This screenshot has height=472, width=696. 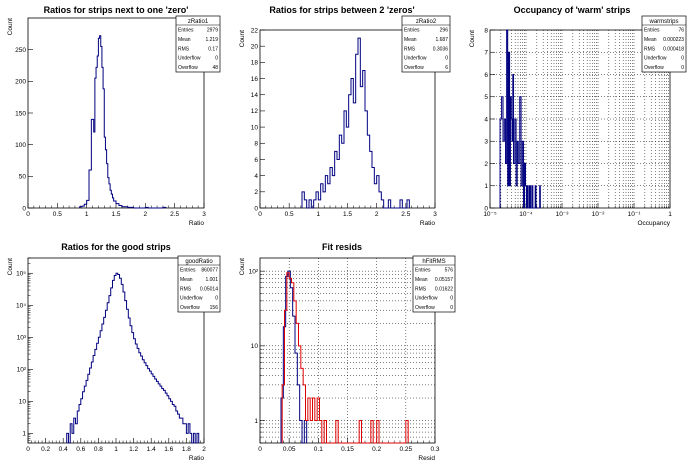 What do you see at coordinates (347, 449) in the screenshot?
I see `x-tick-label: 0.15` at bounding box center [347, 449].